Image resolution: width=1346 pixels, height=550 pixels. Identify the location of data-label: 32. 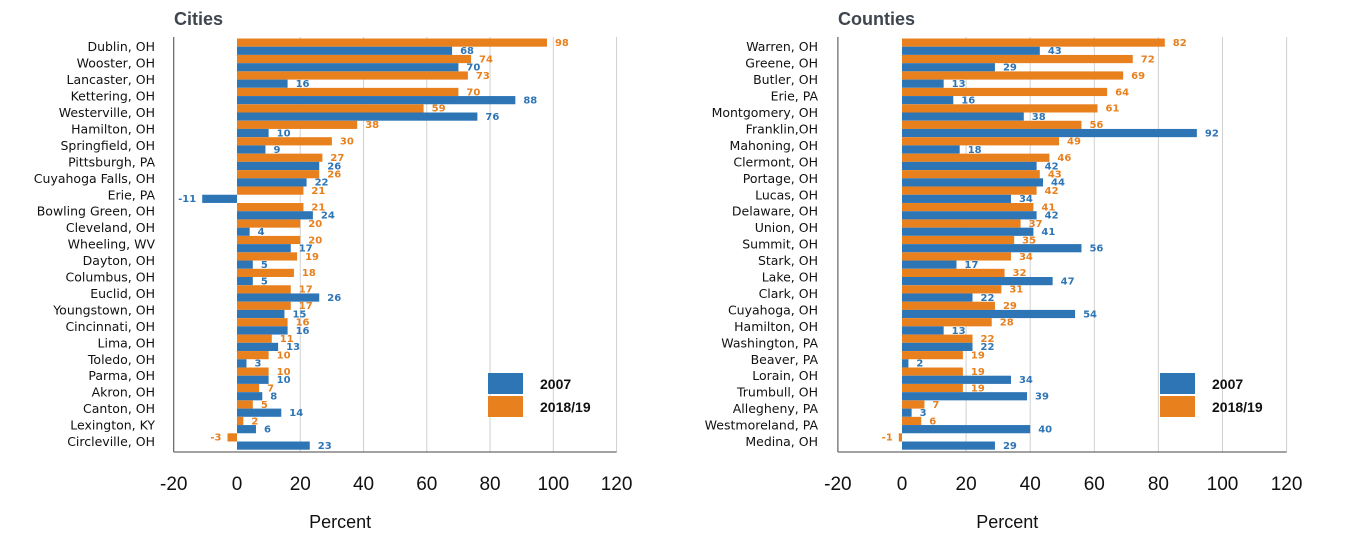
(1020, 273).